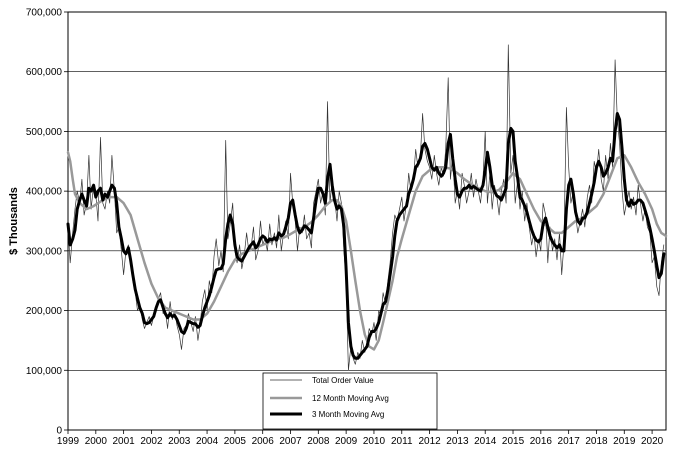 The image size is (680, 452). What do you see at coordinates (513, 441) in the screenshot?
I see `x-tick-label: 2015` at bounding box center [513, 441].